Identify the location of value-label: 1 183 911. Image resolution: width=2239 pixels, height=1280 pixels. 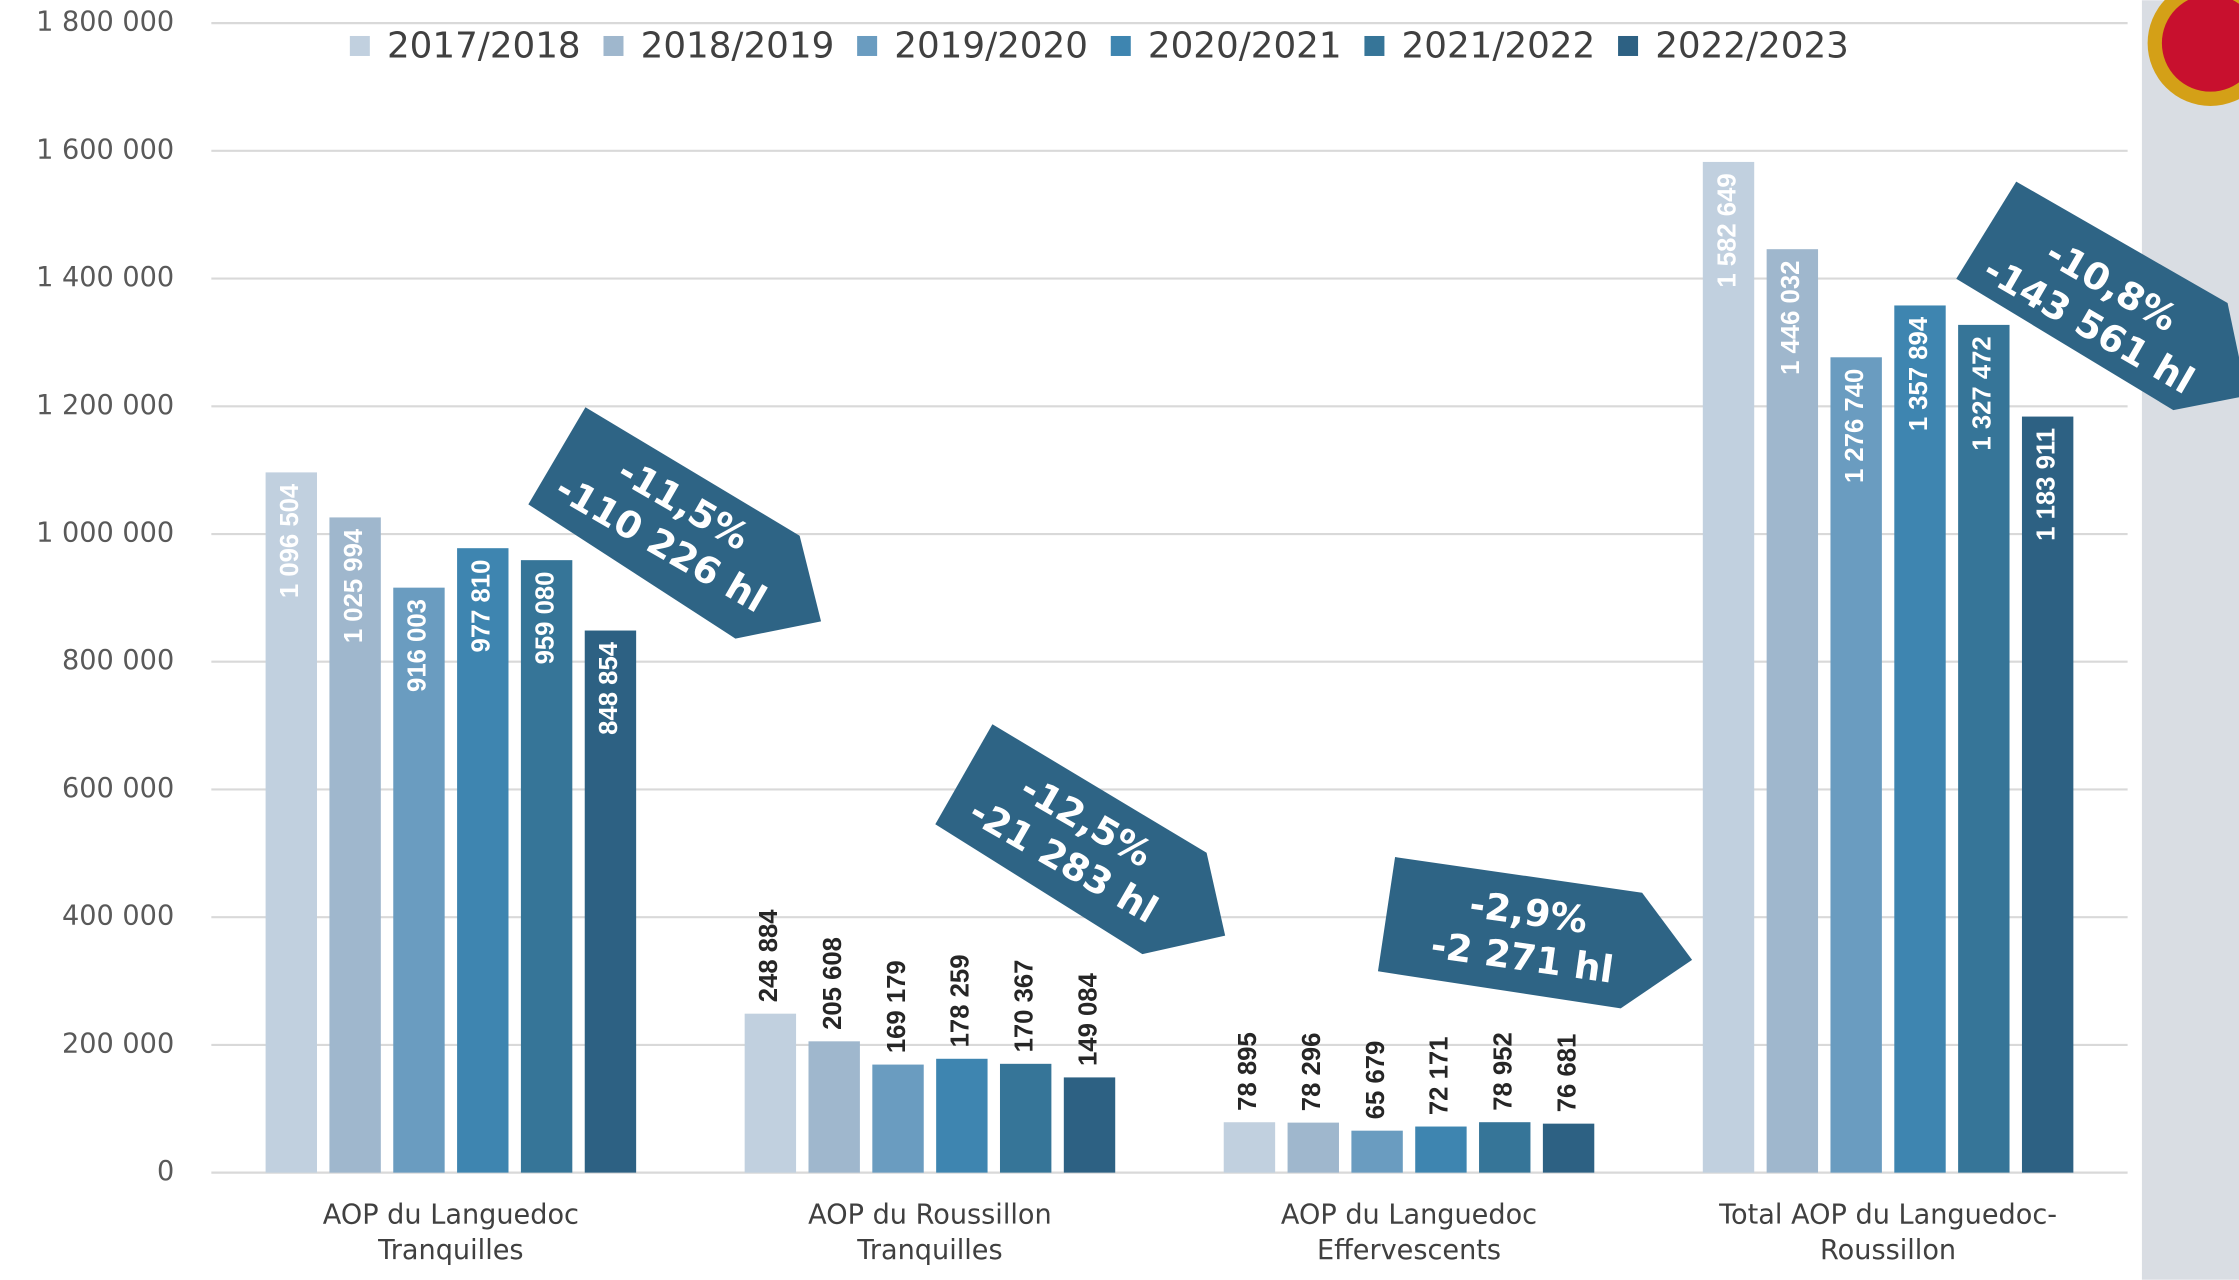
(2046, 484).